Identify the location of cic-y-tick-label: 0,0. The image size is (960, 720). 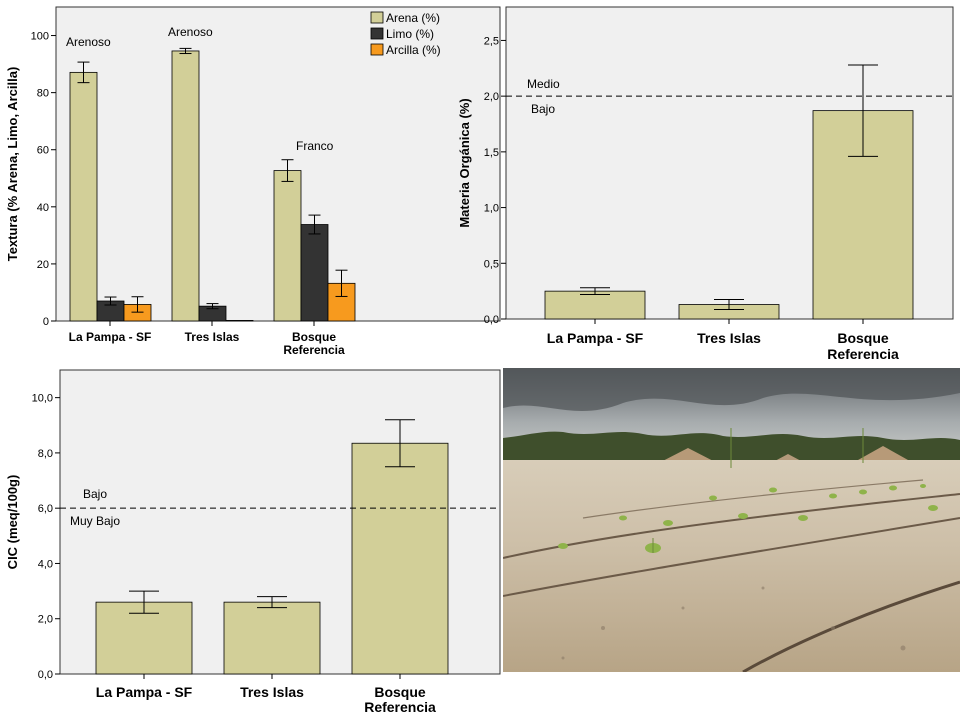
(45, 675).